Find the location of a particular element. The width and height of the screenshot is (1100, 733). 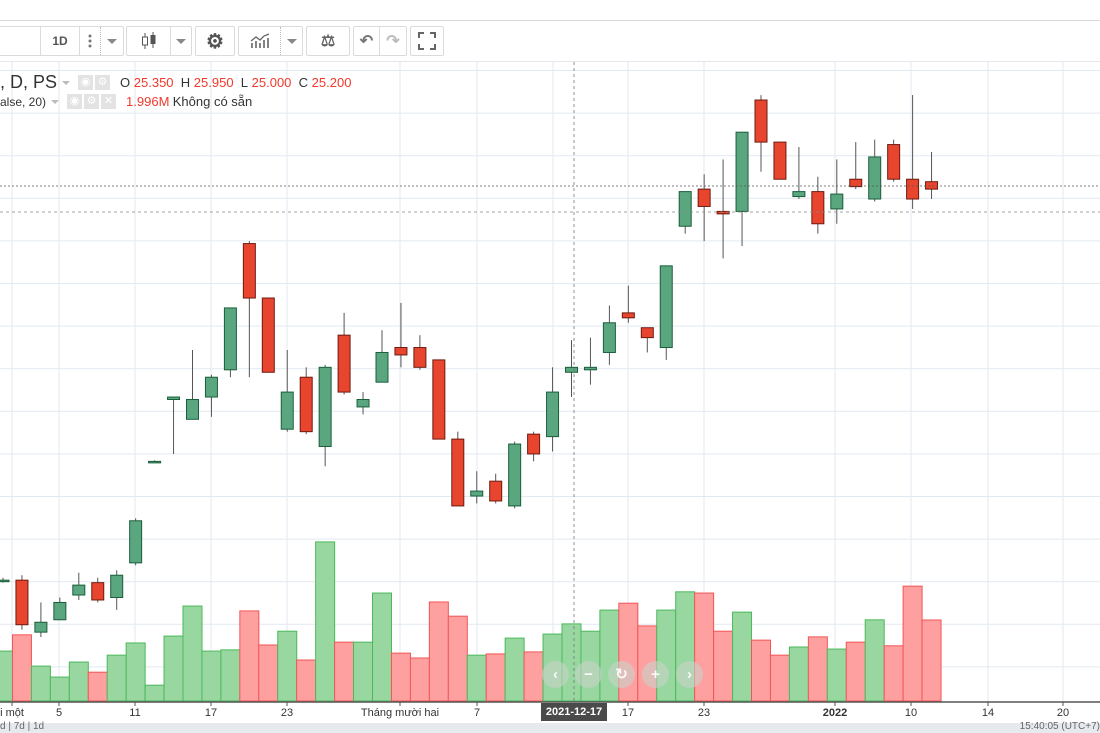

interval-button: 1D is located at coordinates (60, 41).